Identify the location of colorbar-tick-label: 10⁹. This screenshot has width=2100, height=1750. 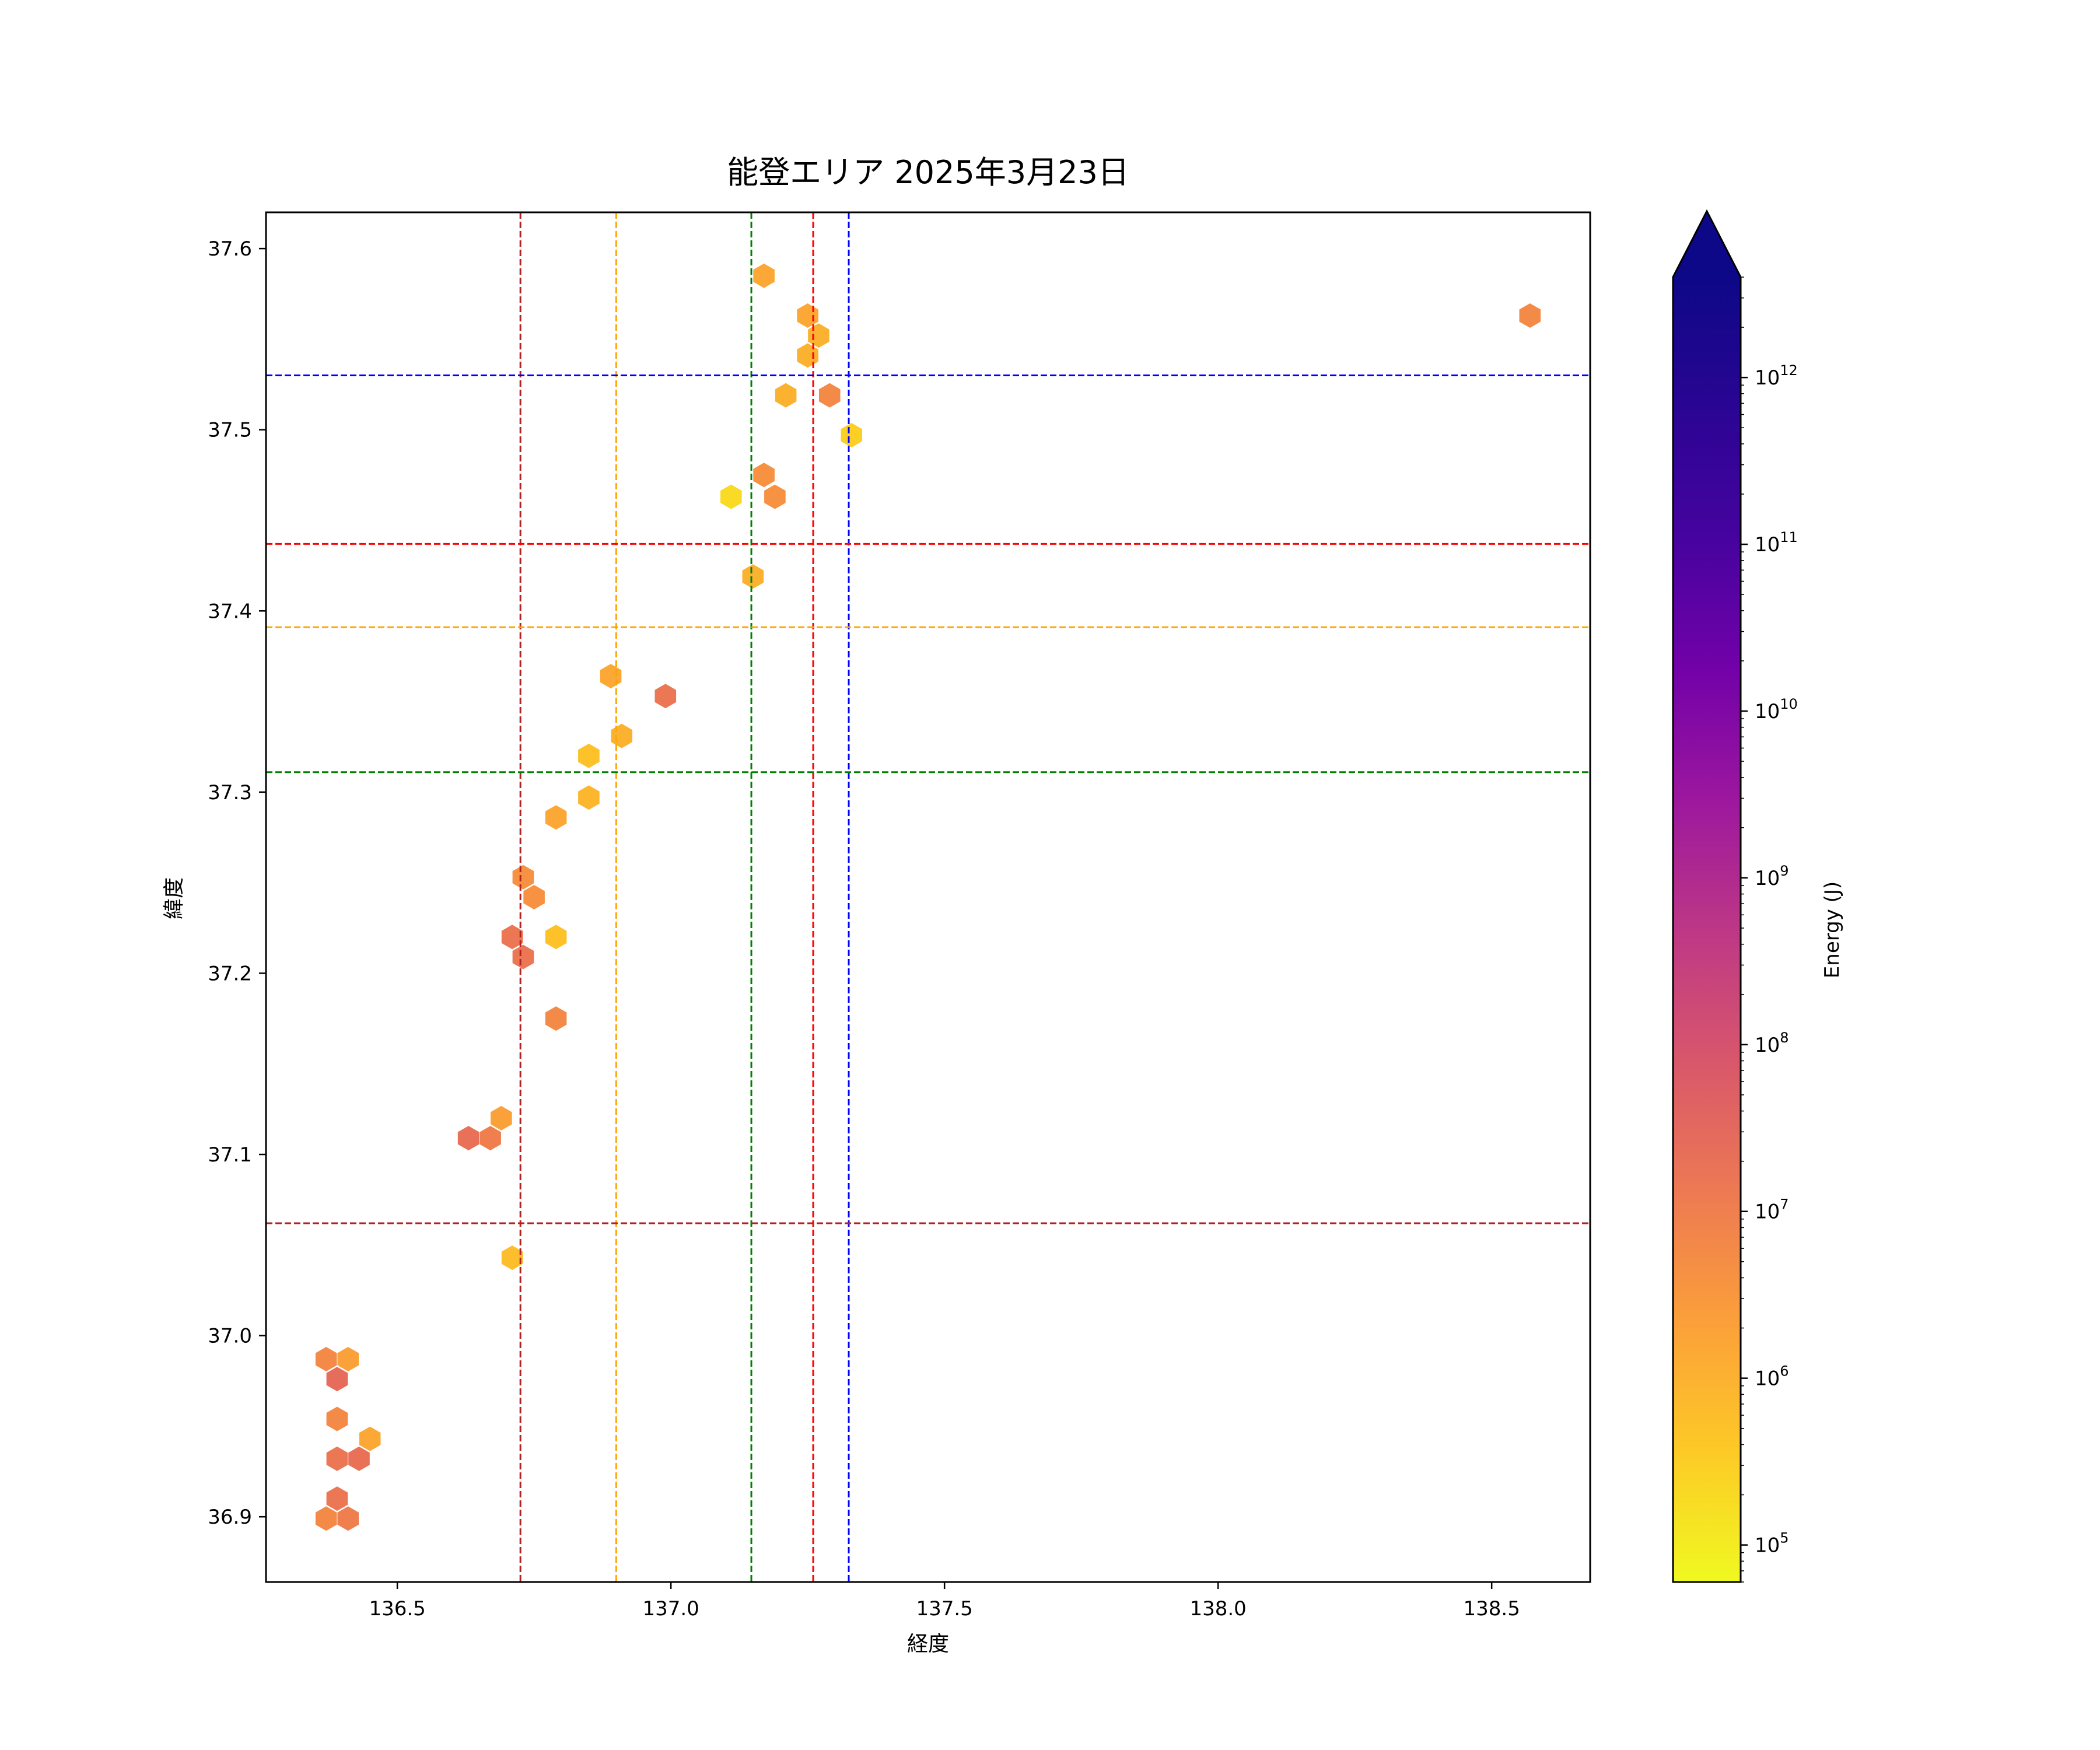
(1772, 876).